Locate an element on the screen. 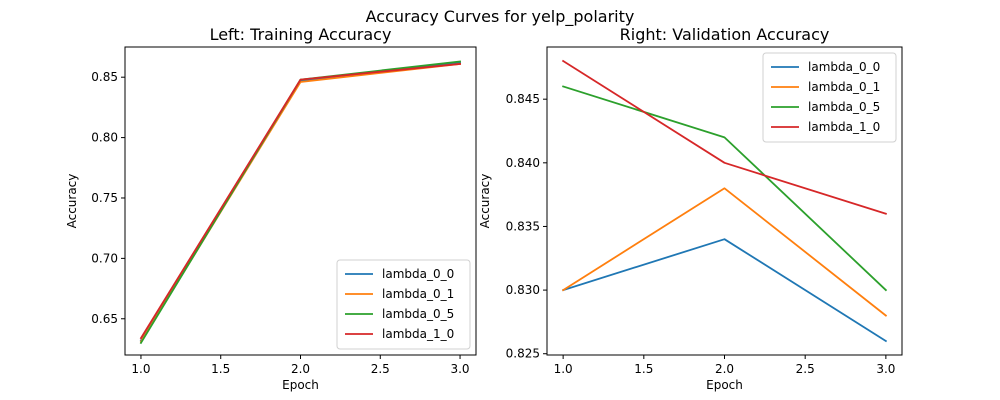 The height and width of the screenshot is (400, 1000). y-tick-label: 0.835 is located at coordinates (523, 226).